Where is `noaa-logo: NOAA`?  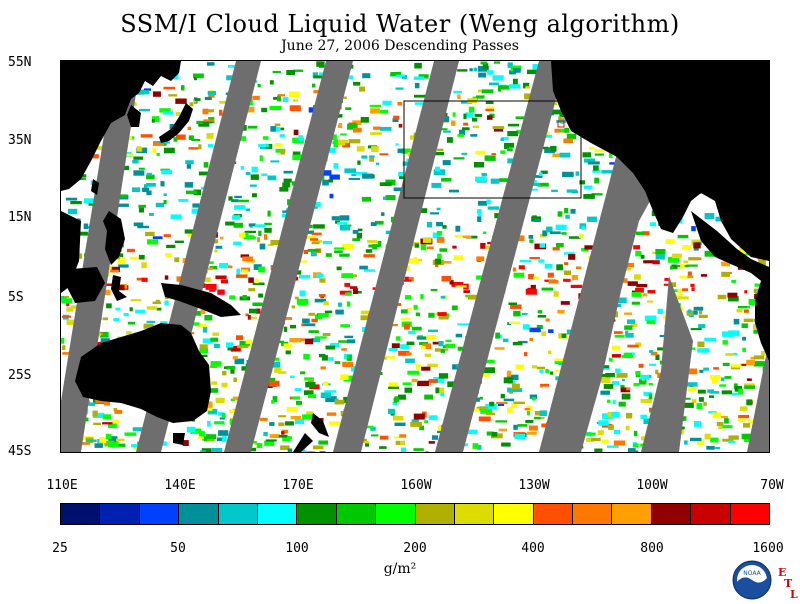
noaa-logo: NOAA is located at coordinates (752, 580).